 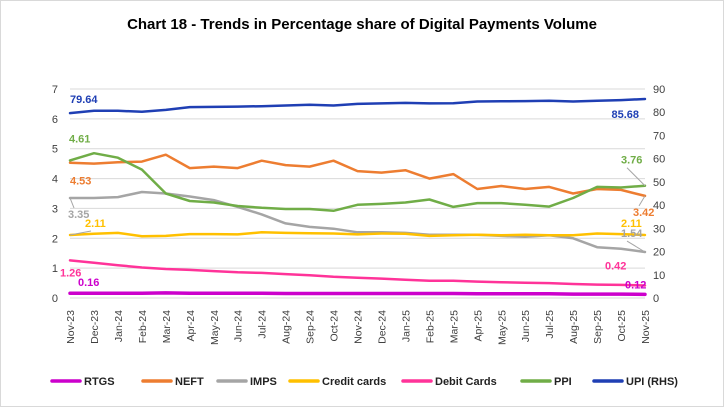 I want to click on y-left-tick-label: 2, so click(x=55, y=239).